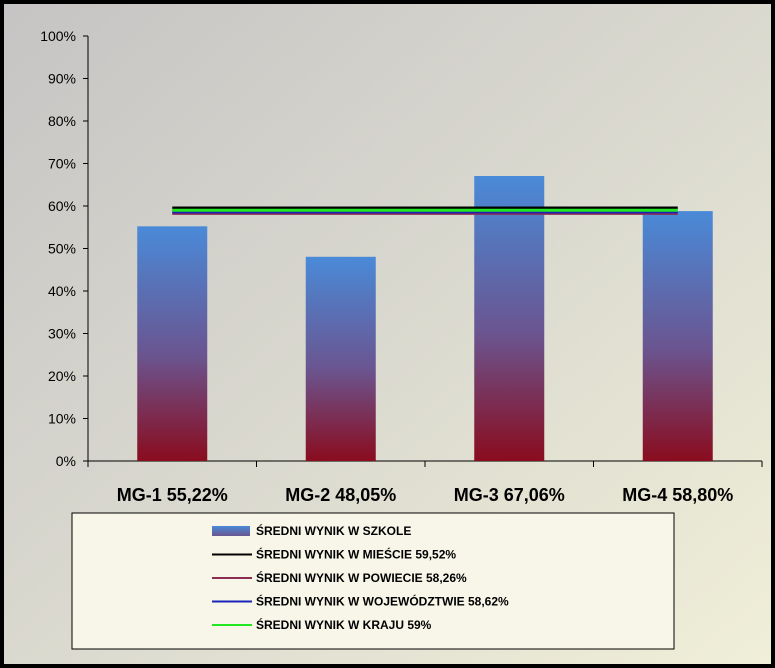  I want to click on y-tick-label: 0%, so click(66, 461).